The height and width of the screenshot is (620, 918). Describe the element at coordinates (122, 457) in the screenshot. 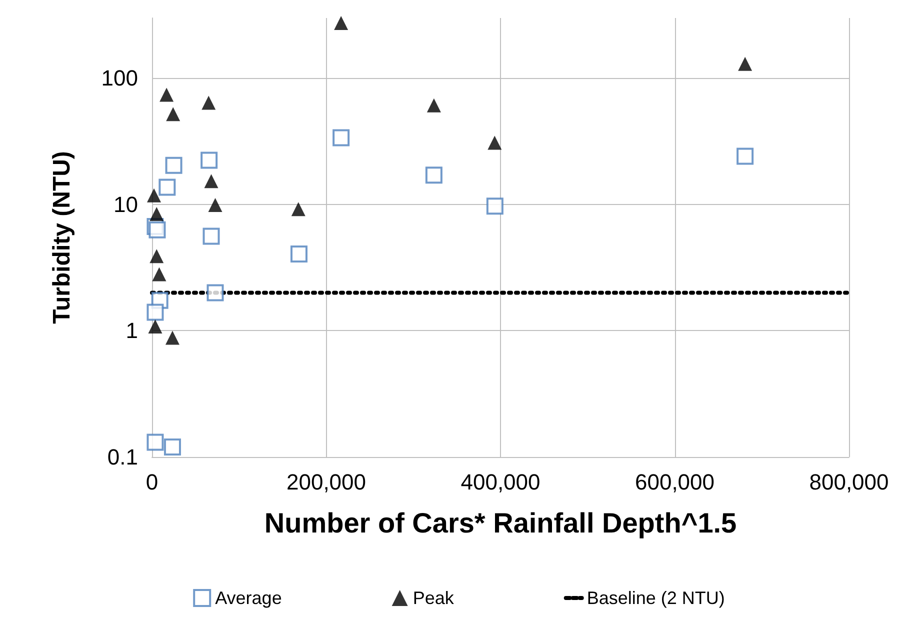

I see `y-tick-label: 0.1` at that location.